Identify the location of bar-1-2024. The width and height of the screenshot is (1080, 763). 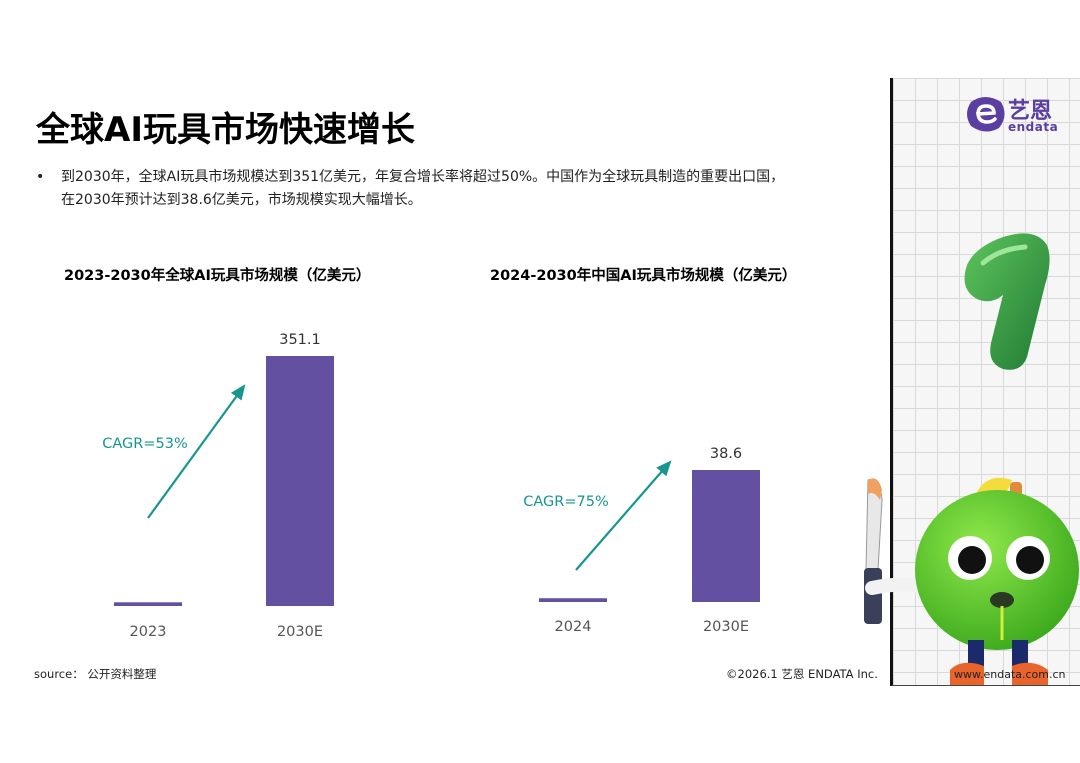
(573, 600).